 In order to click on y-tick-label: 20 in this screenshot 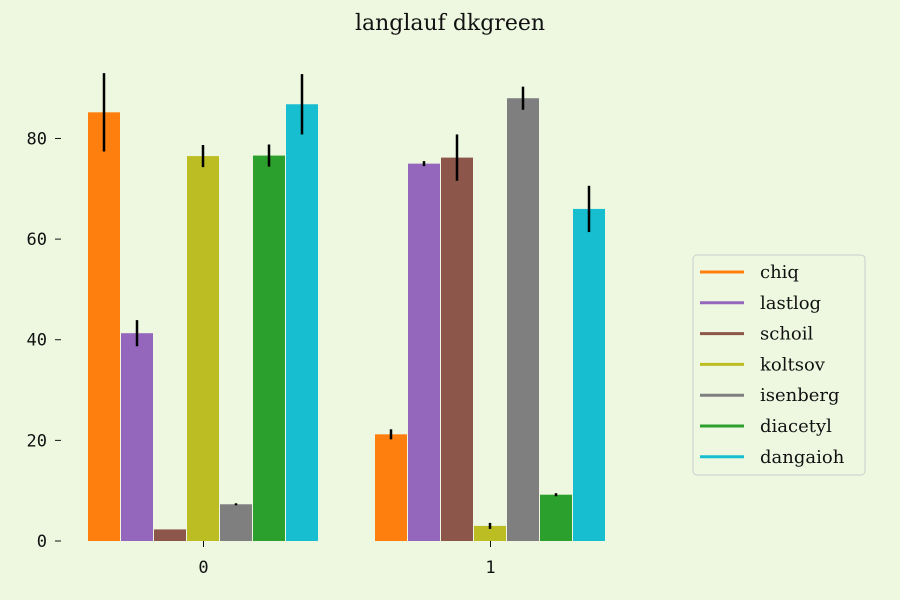, I will do `click(37, 441)`.